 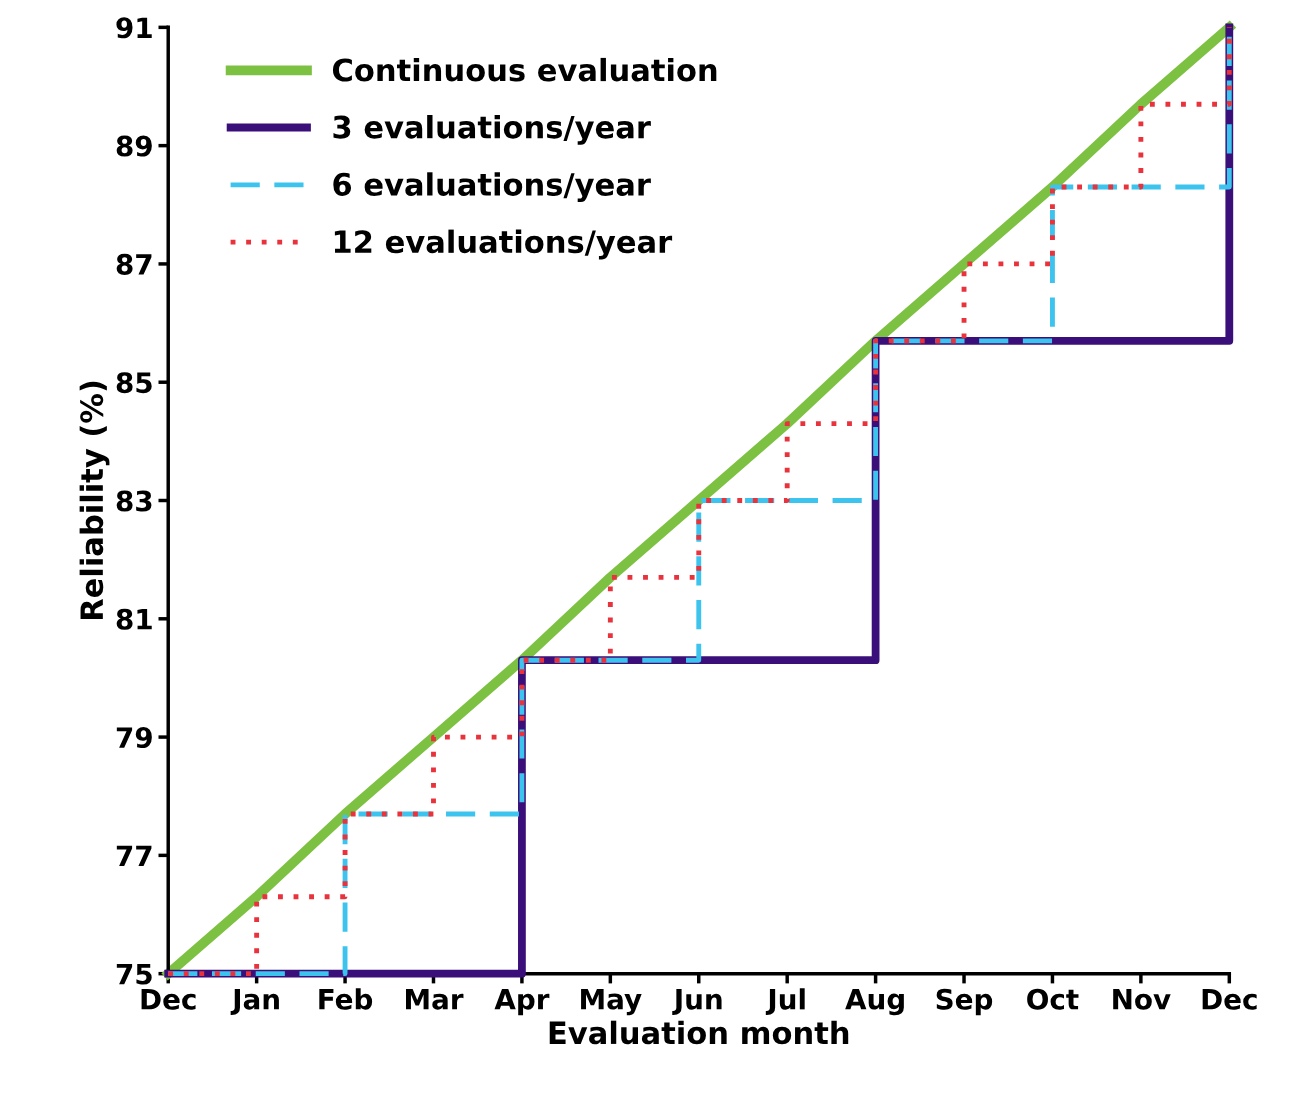 What do you see at coordinates (522, 1002) in the screenshot?
I see `x-tick-label: Apr` at bounding box center [522, 1002].